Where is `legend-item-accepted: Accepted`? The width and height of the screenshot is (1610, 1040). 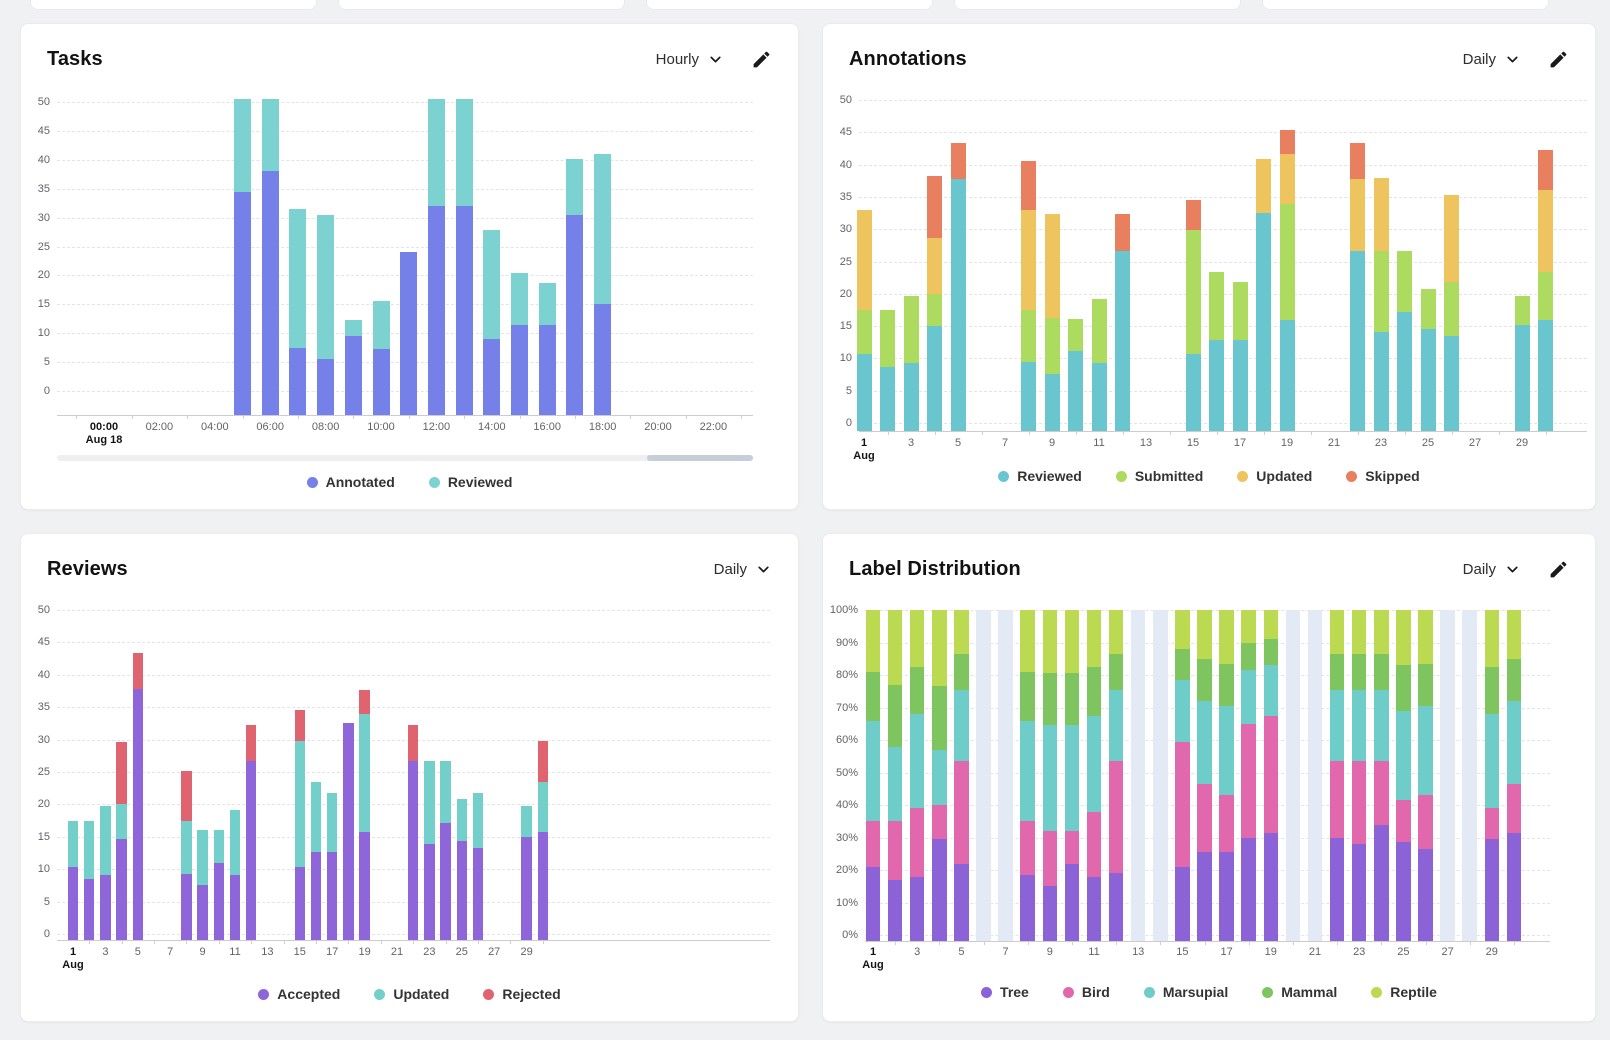
legend-item-accepted: Accepted is located at coordinates (299, 994).